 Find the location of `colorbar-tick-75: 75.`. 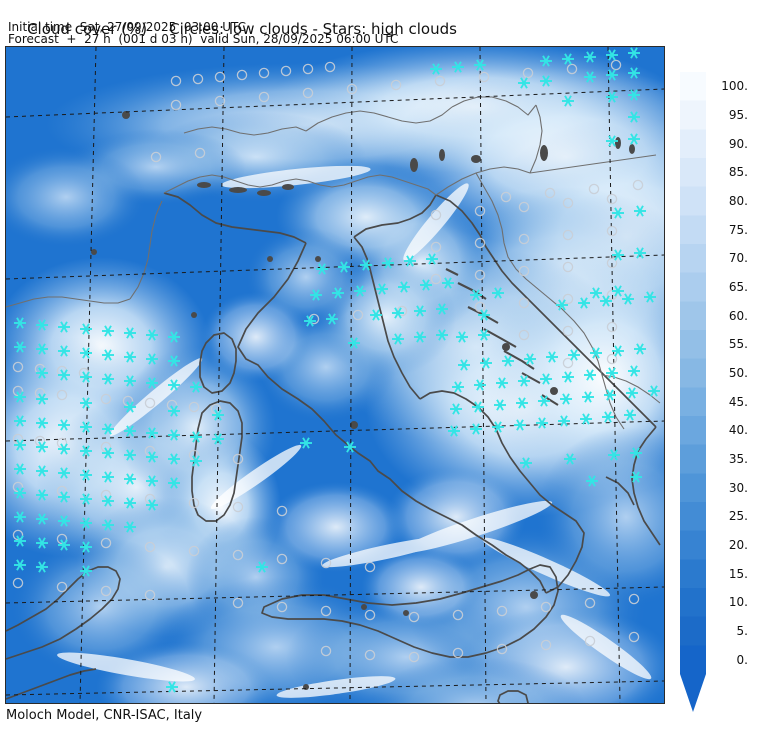

colorbar-tick-75: 75. is located at coordinates (738, 229).